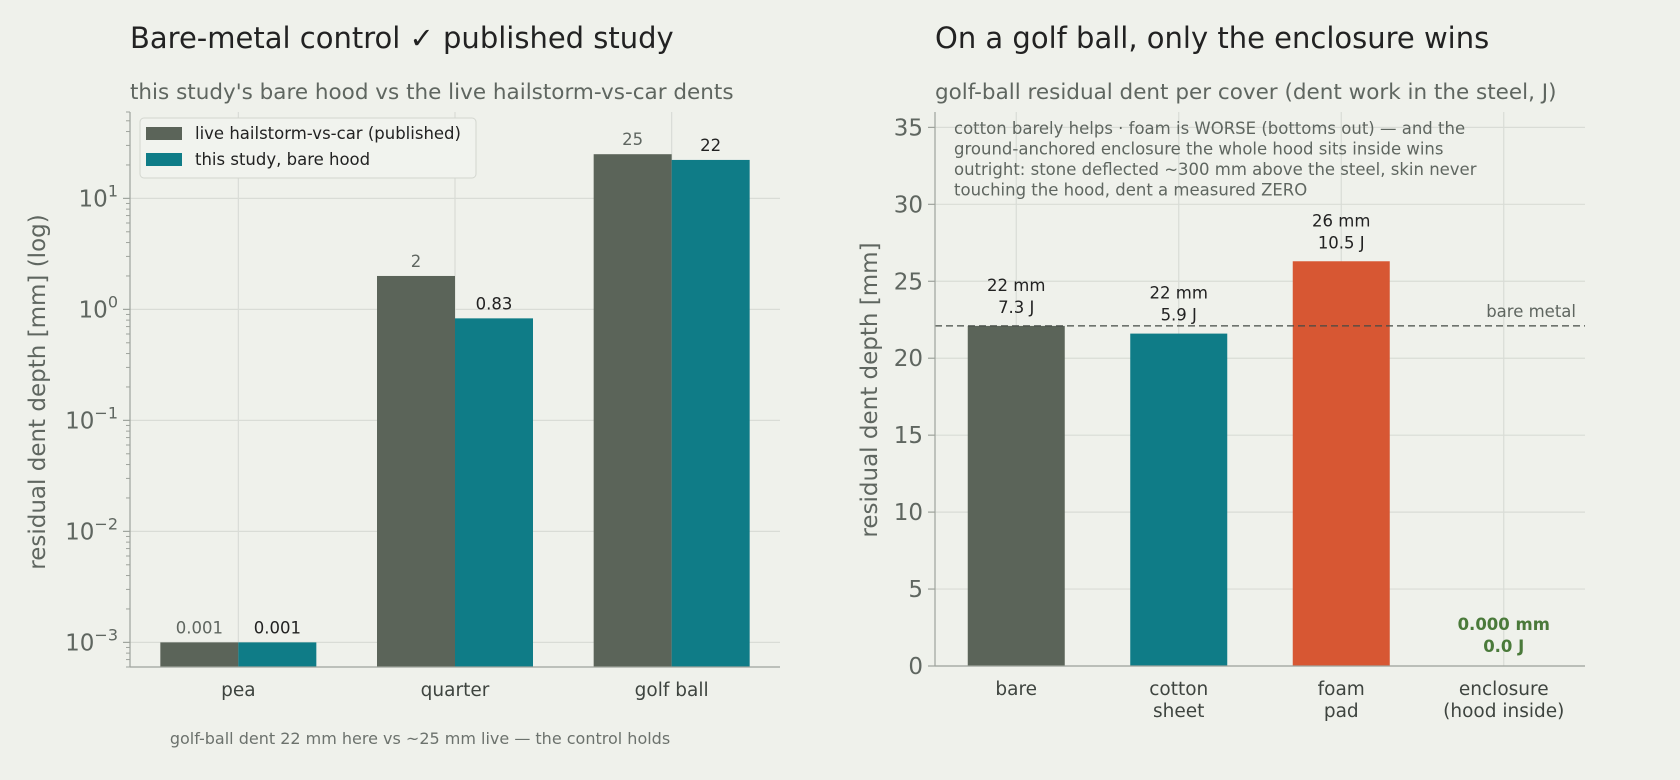  What do you see at coordinates (1178, 689) in the screenshot?
I see `right-x-tick-label: cotton` at bounding box center [1178, 689].